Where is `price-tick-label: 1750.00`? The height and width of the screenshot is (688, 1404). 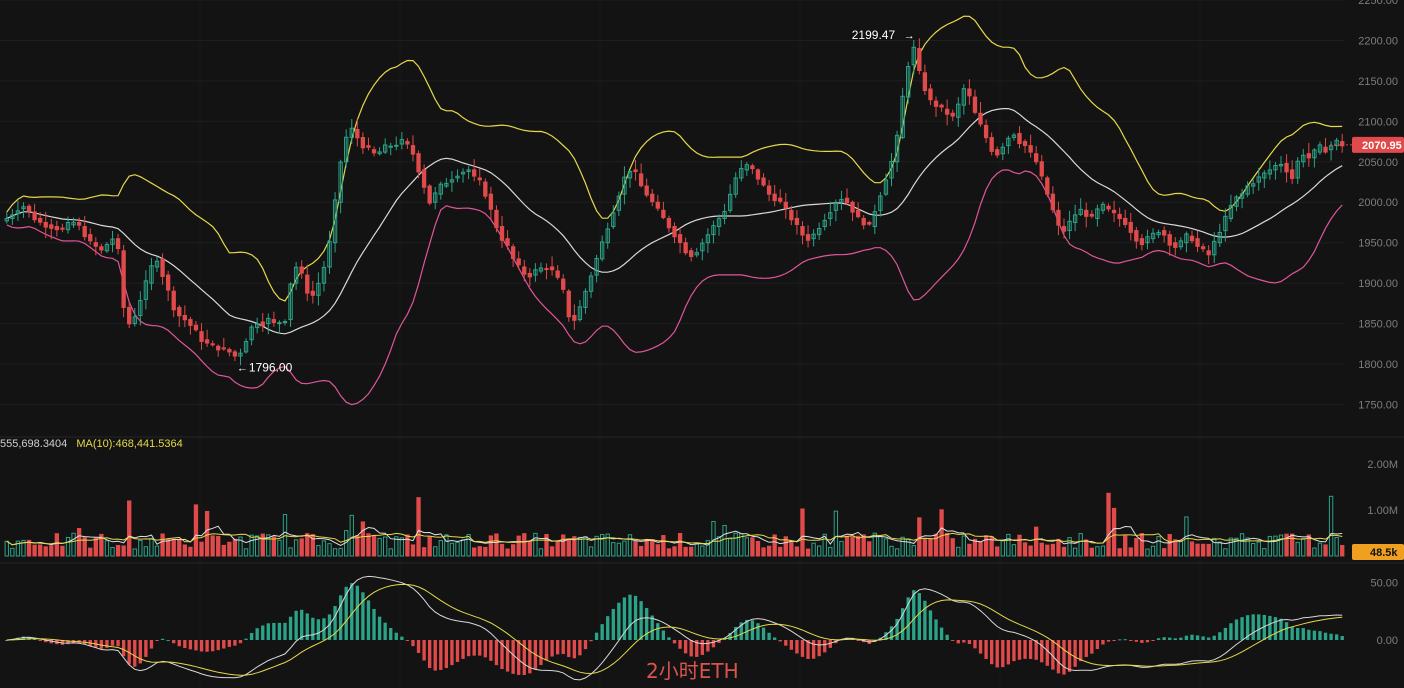
price-tick-label: 1750.00 is located at coordinates (1378, 405).